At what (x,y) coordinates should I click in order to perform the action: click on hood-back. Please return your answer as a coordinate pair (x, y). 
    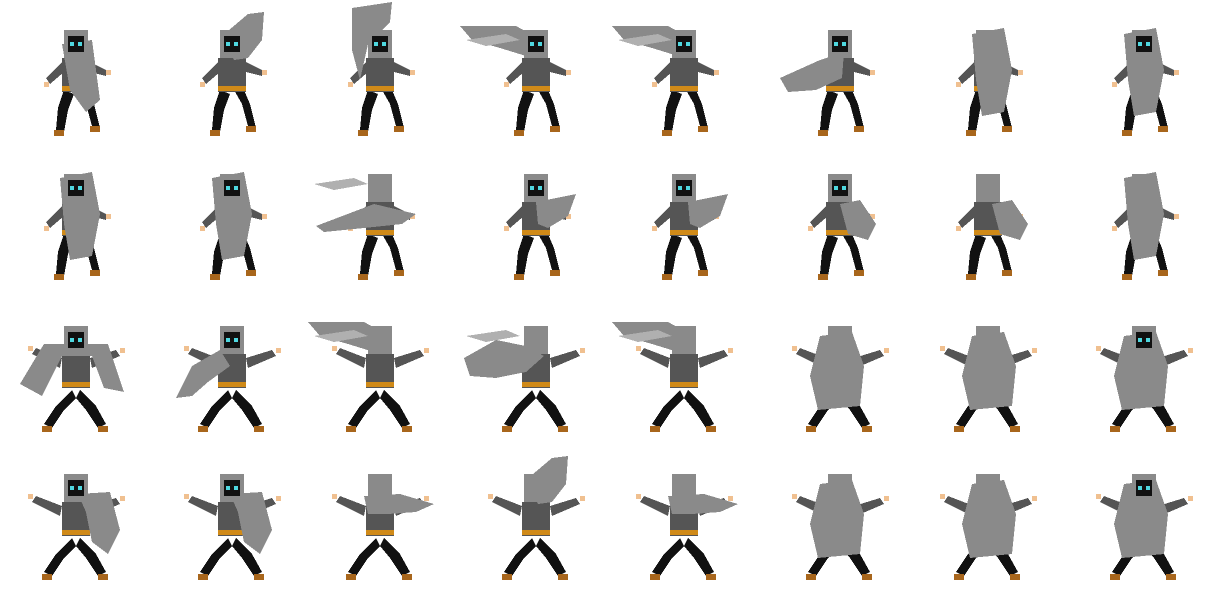
    Looking at the image, I should click on (684, 340).